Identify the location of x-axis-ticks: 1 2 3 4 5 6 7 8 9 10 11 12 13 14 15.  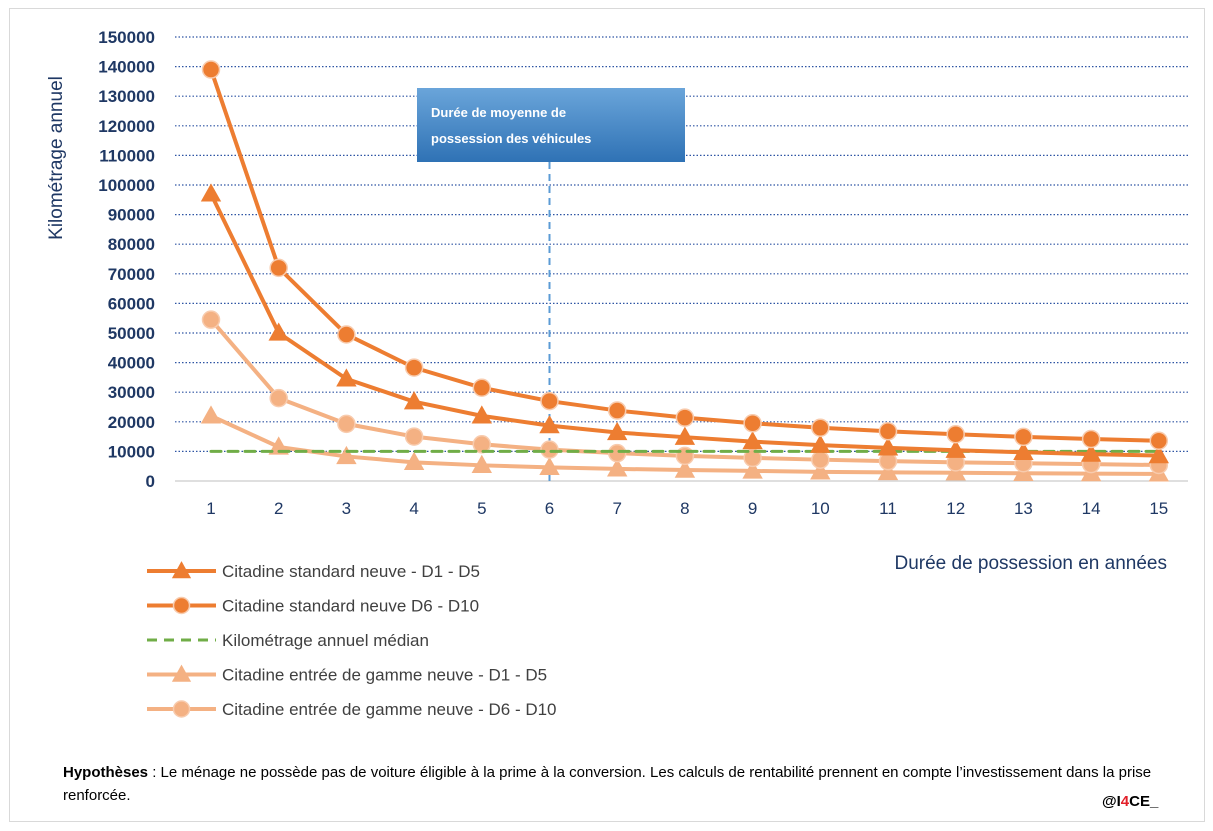
(687, 508).